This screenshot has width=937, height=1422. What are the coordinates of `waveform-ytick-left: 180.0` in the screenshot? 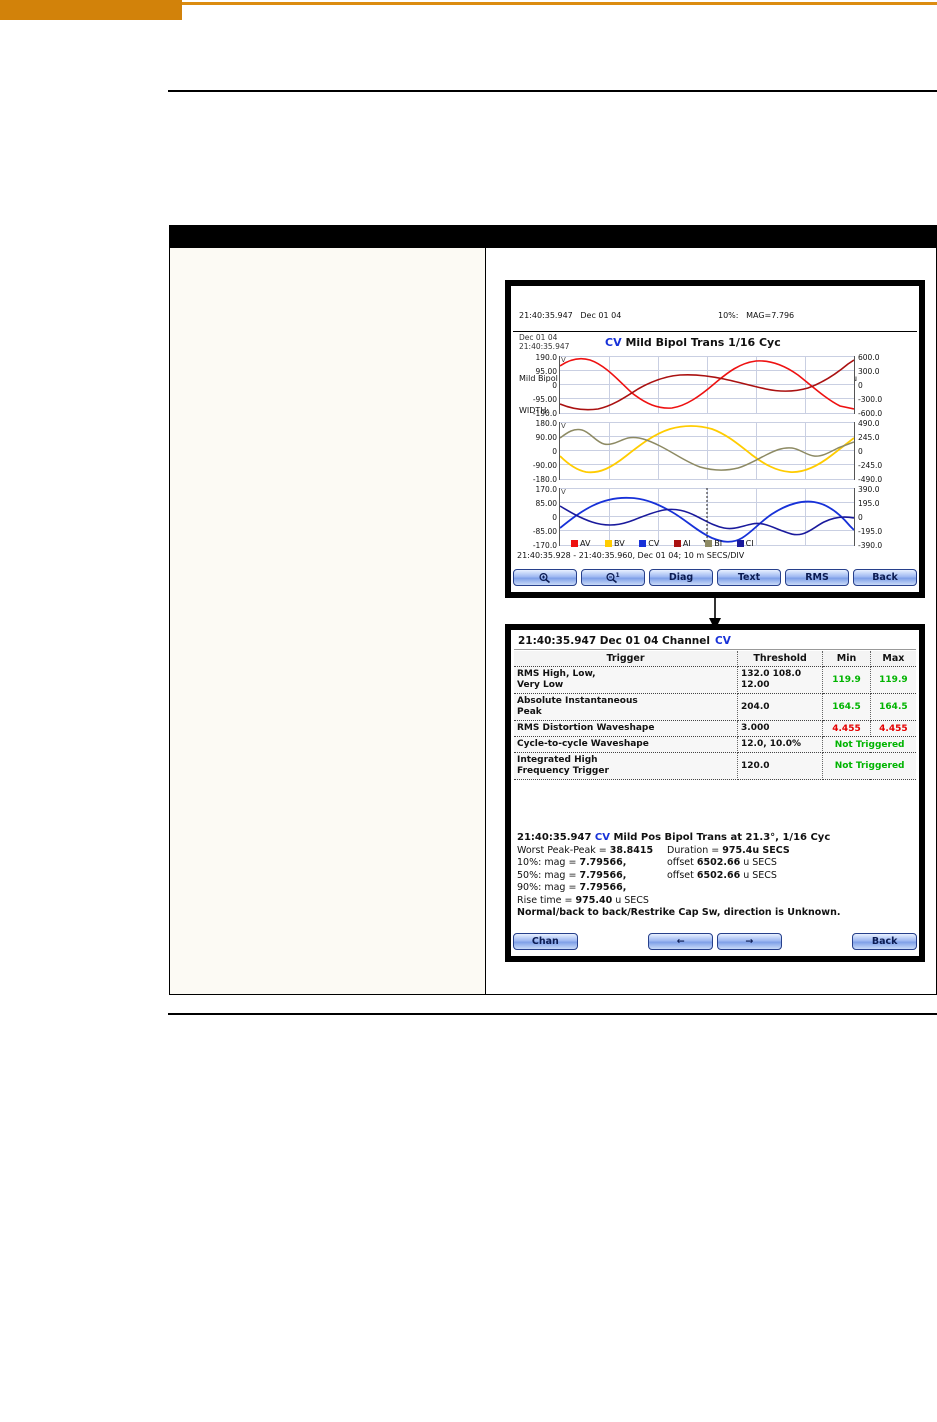 It's located at (546, 423).